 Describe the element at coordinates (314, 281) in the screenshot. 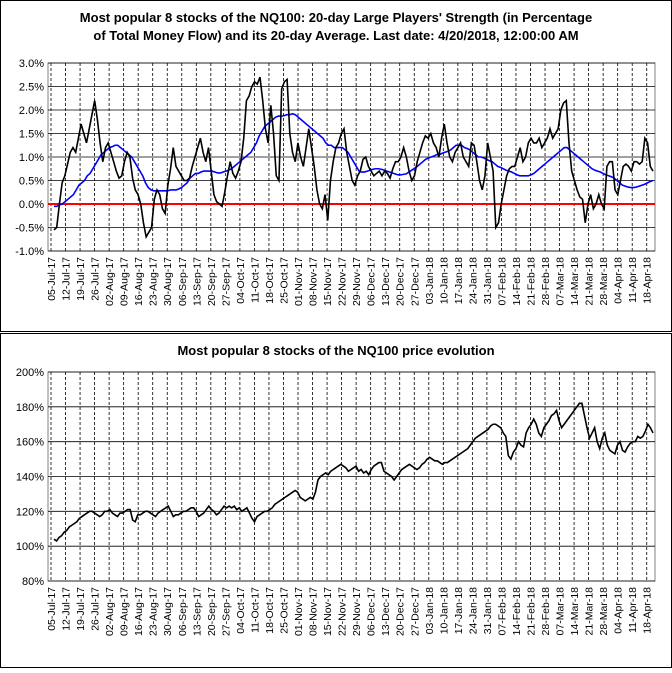

I see `top-x-tick-label: 08-Nov-17` at that location.